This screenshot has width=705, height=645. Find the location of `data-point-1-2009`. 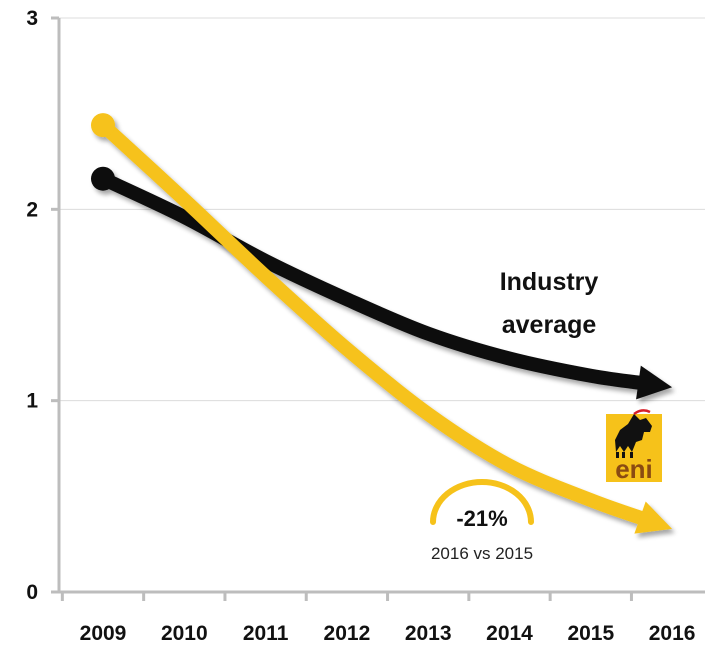

data-point-1-2009 is located at coordinates (103, 125).